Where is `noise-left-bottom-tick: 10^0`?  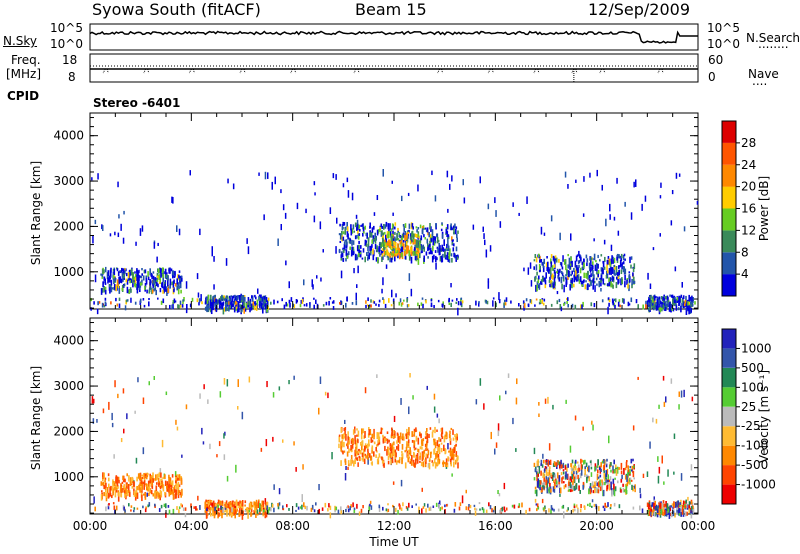 noise-left-bottom-tick: 10^0 is located at coordinates (66, 44).